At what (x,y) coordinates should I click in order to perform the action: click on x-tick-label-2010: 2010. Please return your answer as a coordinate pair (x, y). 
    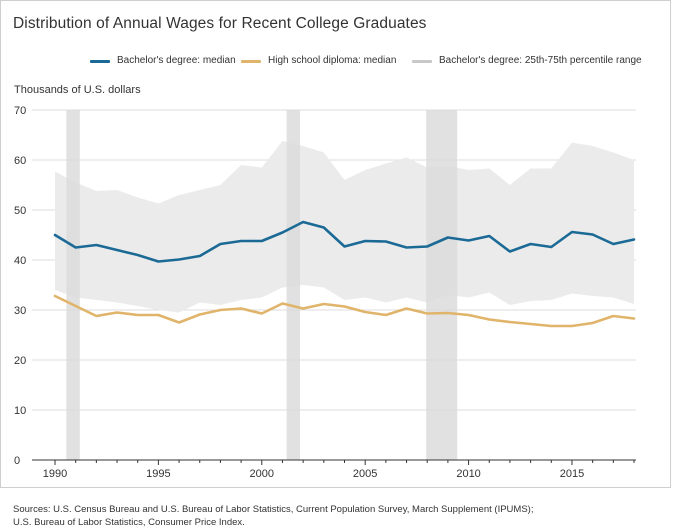
    Looking at the image, I should click on (468, 474).